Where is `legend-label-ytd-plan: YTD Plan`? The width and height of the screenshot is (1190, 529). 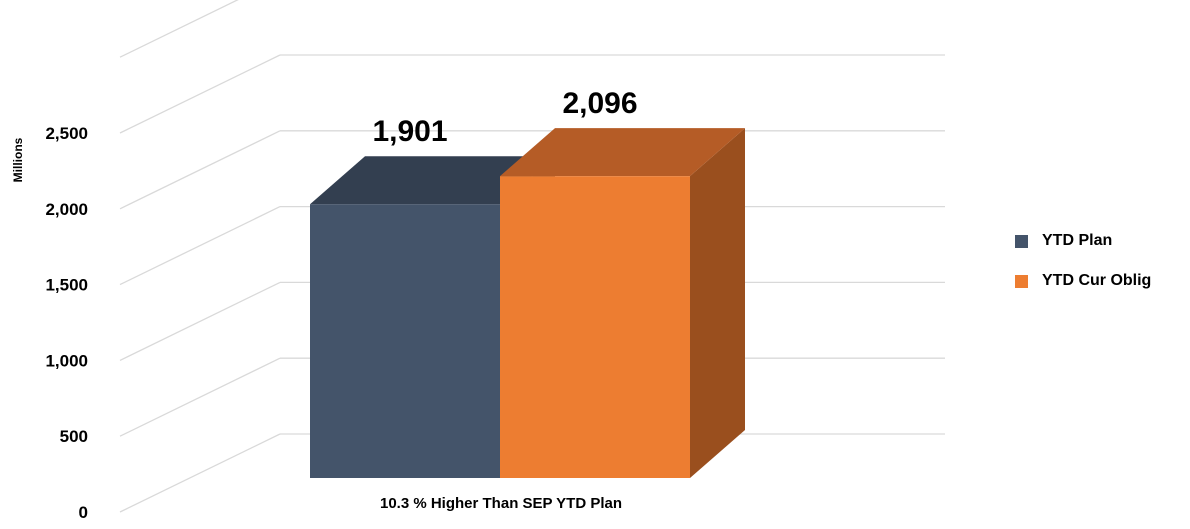 legend-label-ytd-plan: YTD Plan is located at coordinates (1077, 240).